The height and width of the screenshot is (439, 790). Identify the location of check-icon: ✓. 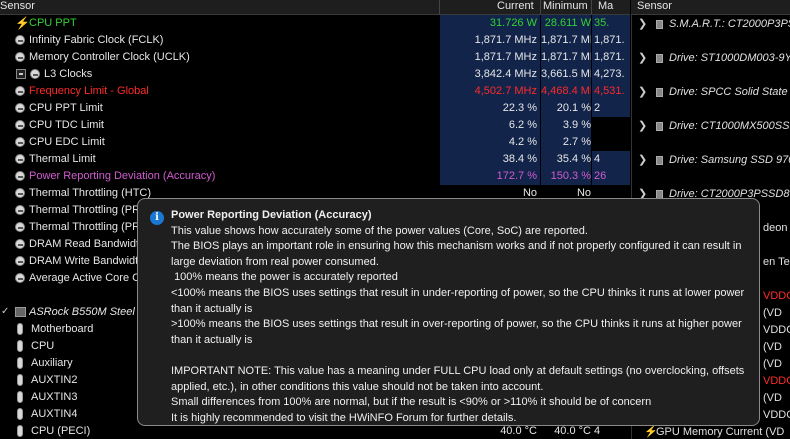
(5, 311).